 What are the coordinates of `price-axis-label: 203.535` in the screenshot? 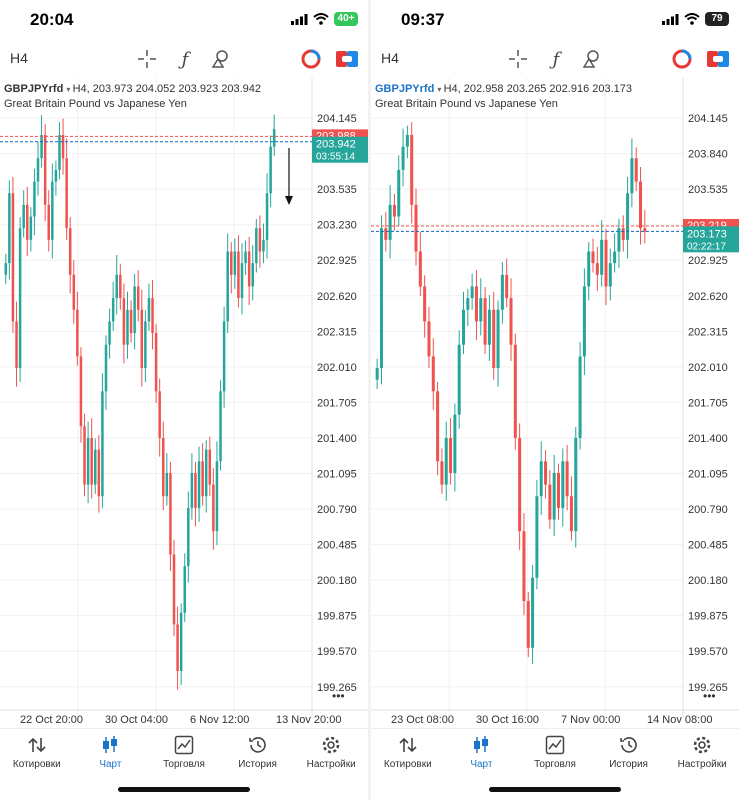 It's located at (708, 190).